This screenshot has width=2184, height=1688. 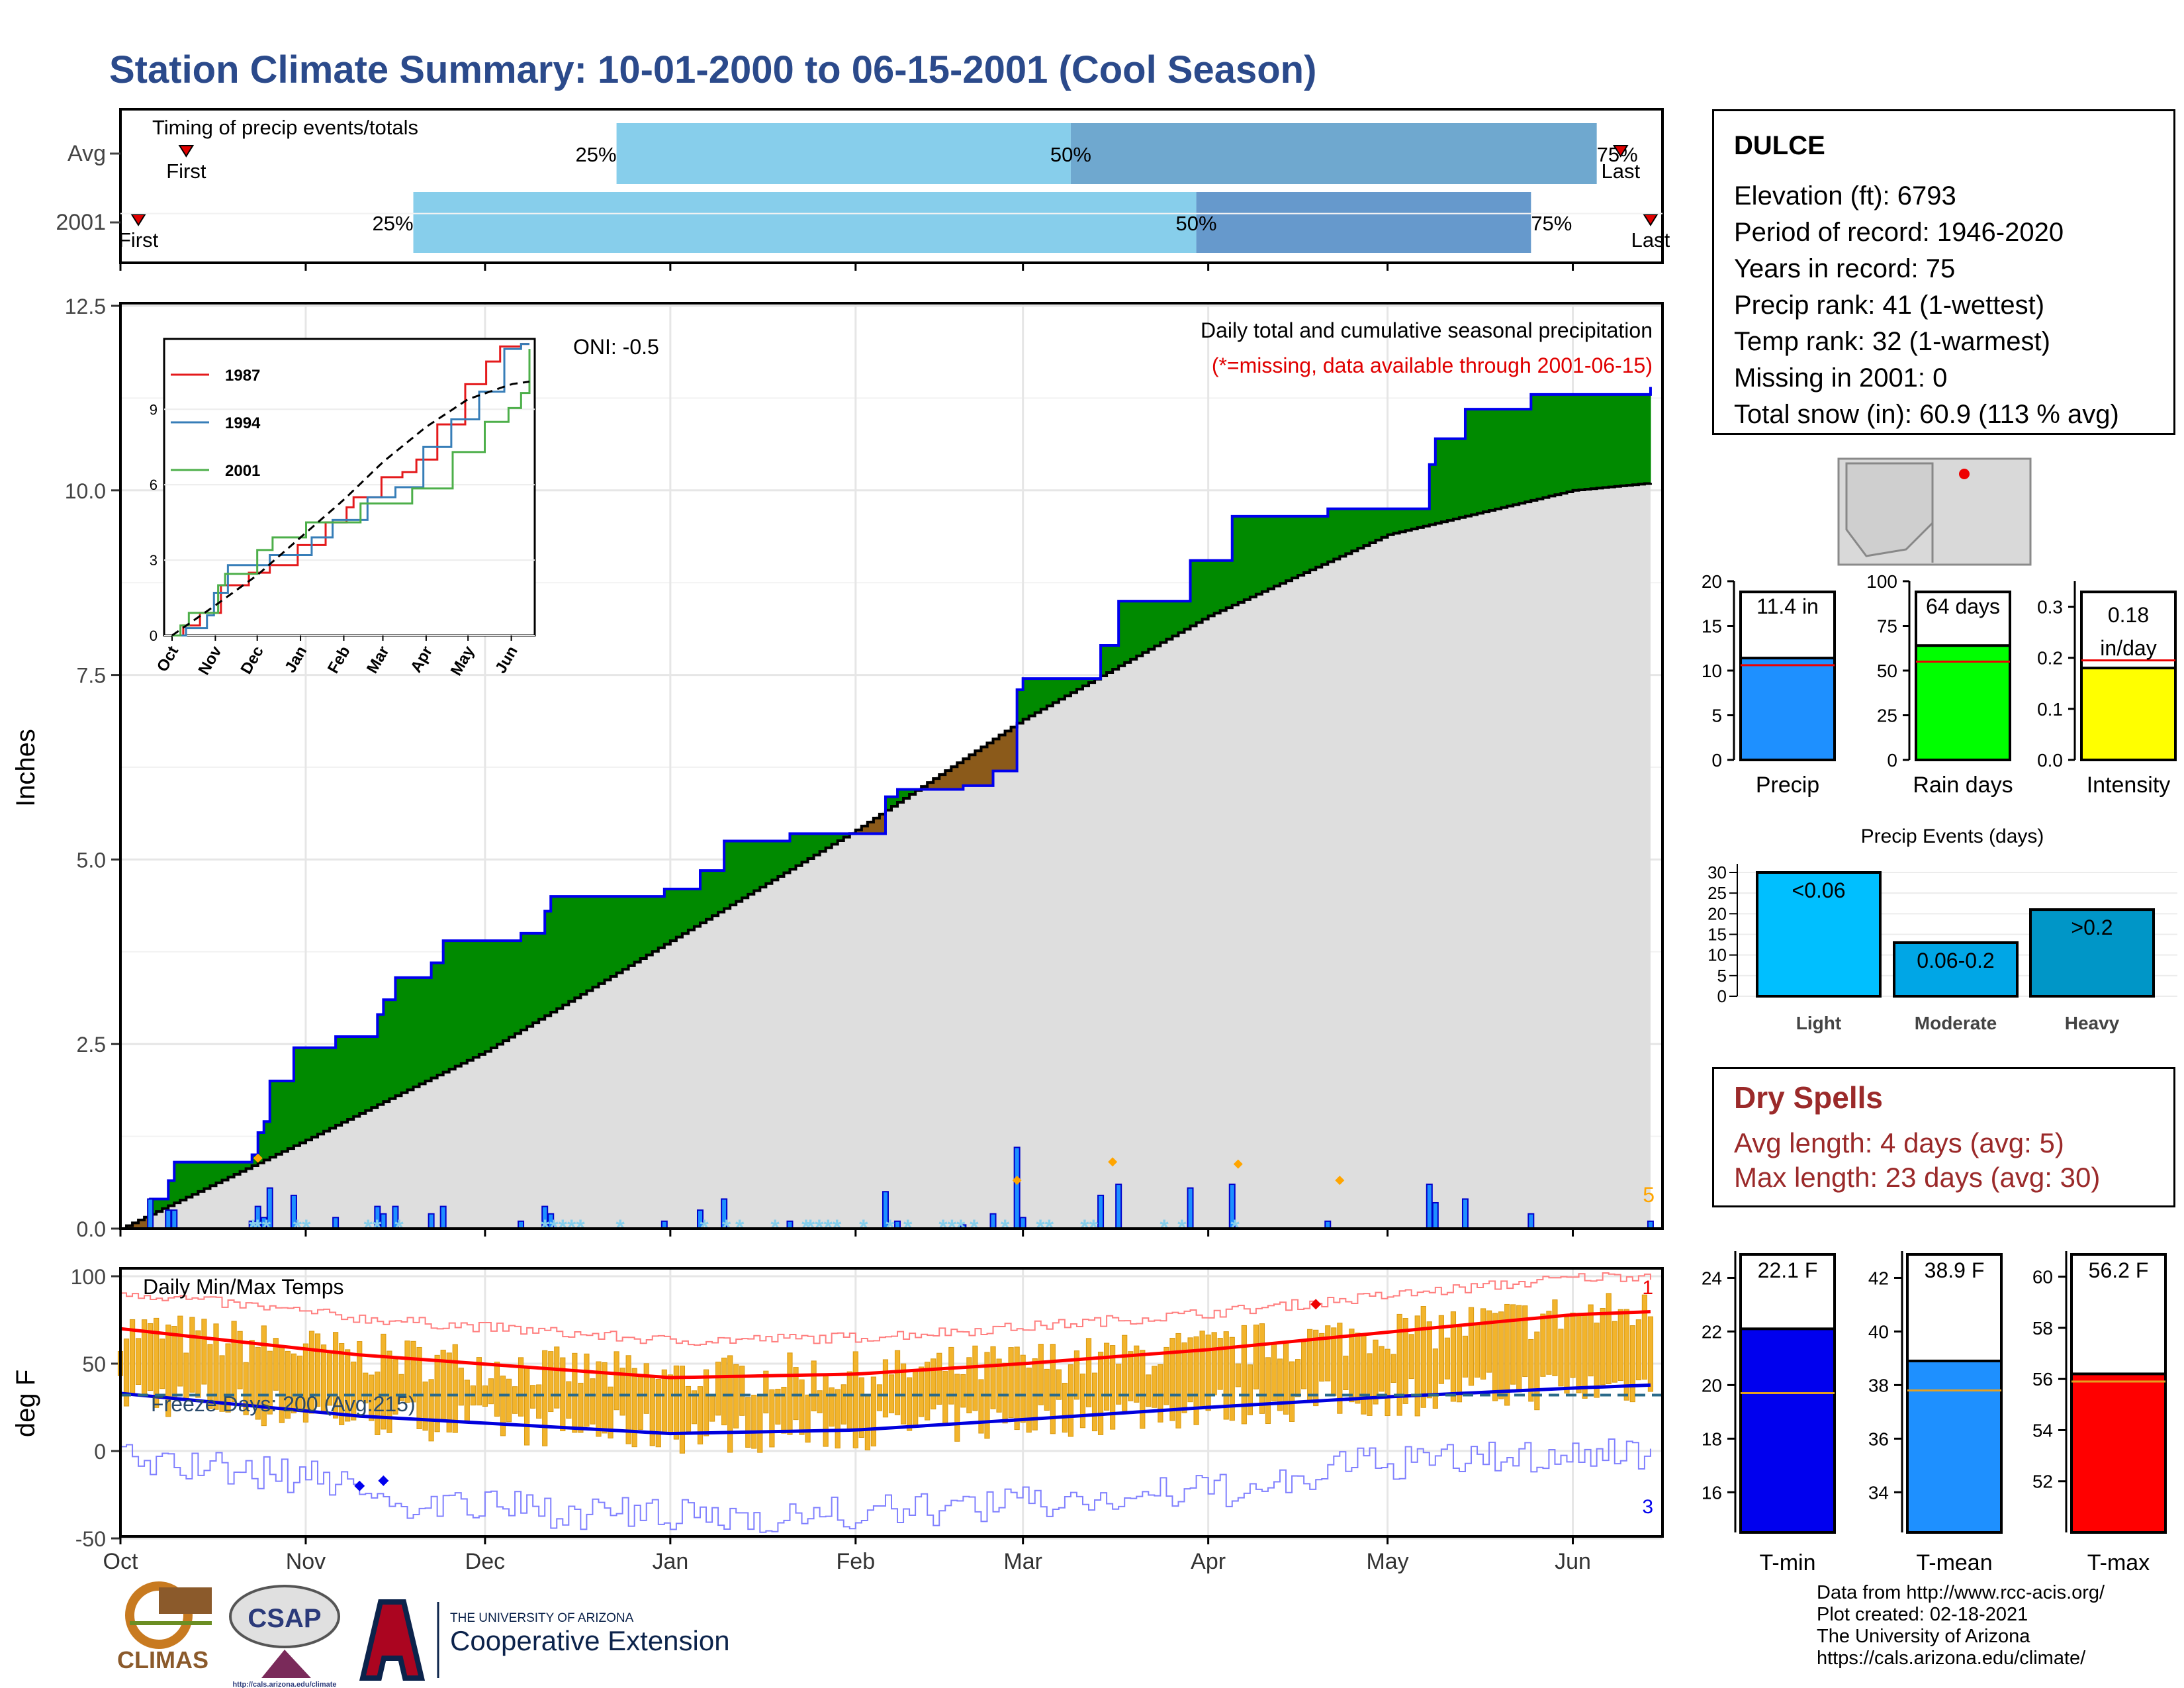 What do you see at coordinates (1899, 232) in the screenshot?
I see `station-period: Period of record: 1946-2020` at bounding box center [1899, 232].